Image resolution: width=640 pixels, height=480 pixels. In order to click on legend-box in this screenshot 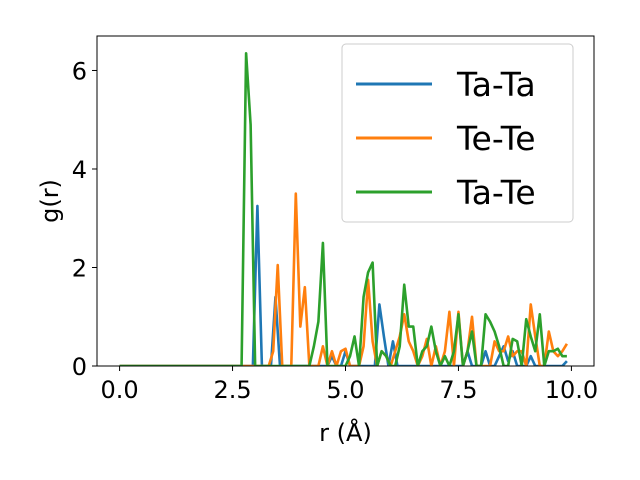, I will do `click(457, 133)`.